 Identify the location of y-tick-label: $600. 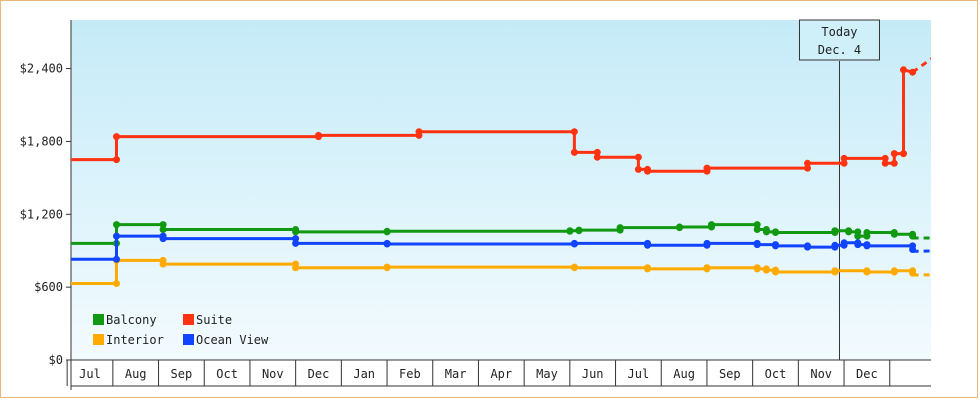
(48, 287).